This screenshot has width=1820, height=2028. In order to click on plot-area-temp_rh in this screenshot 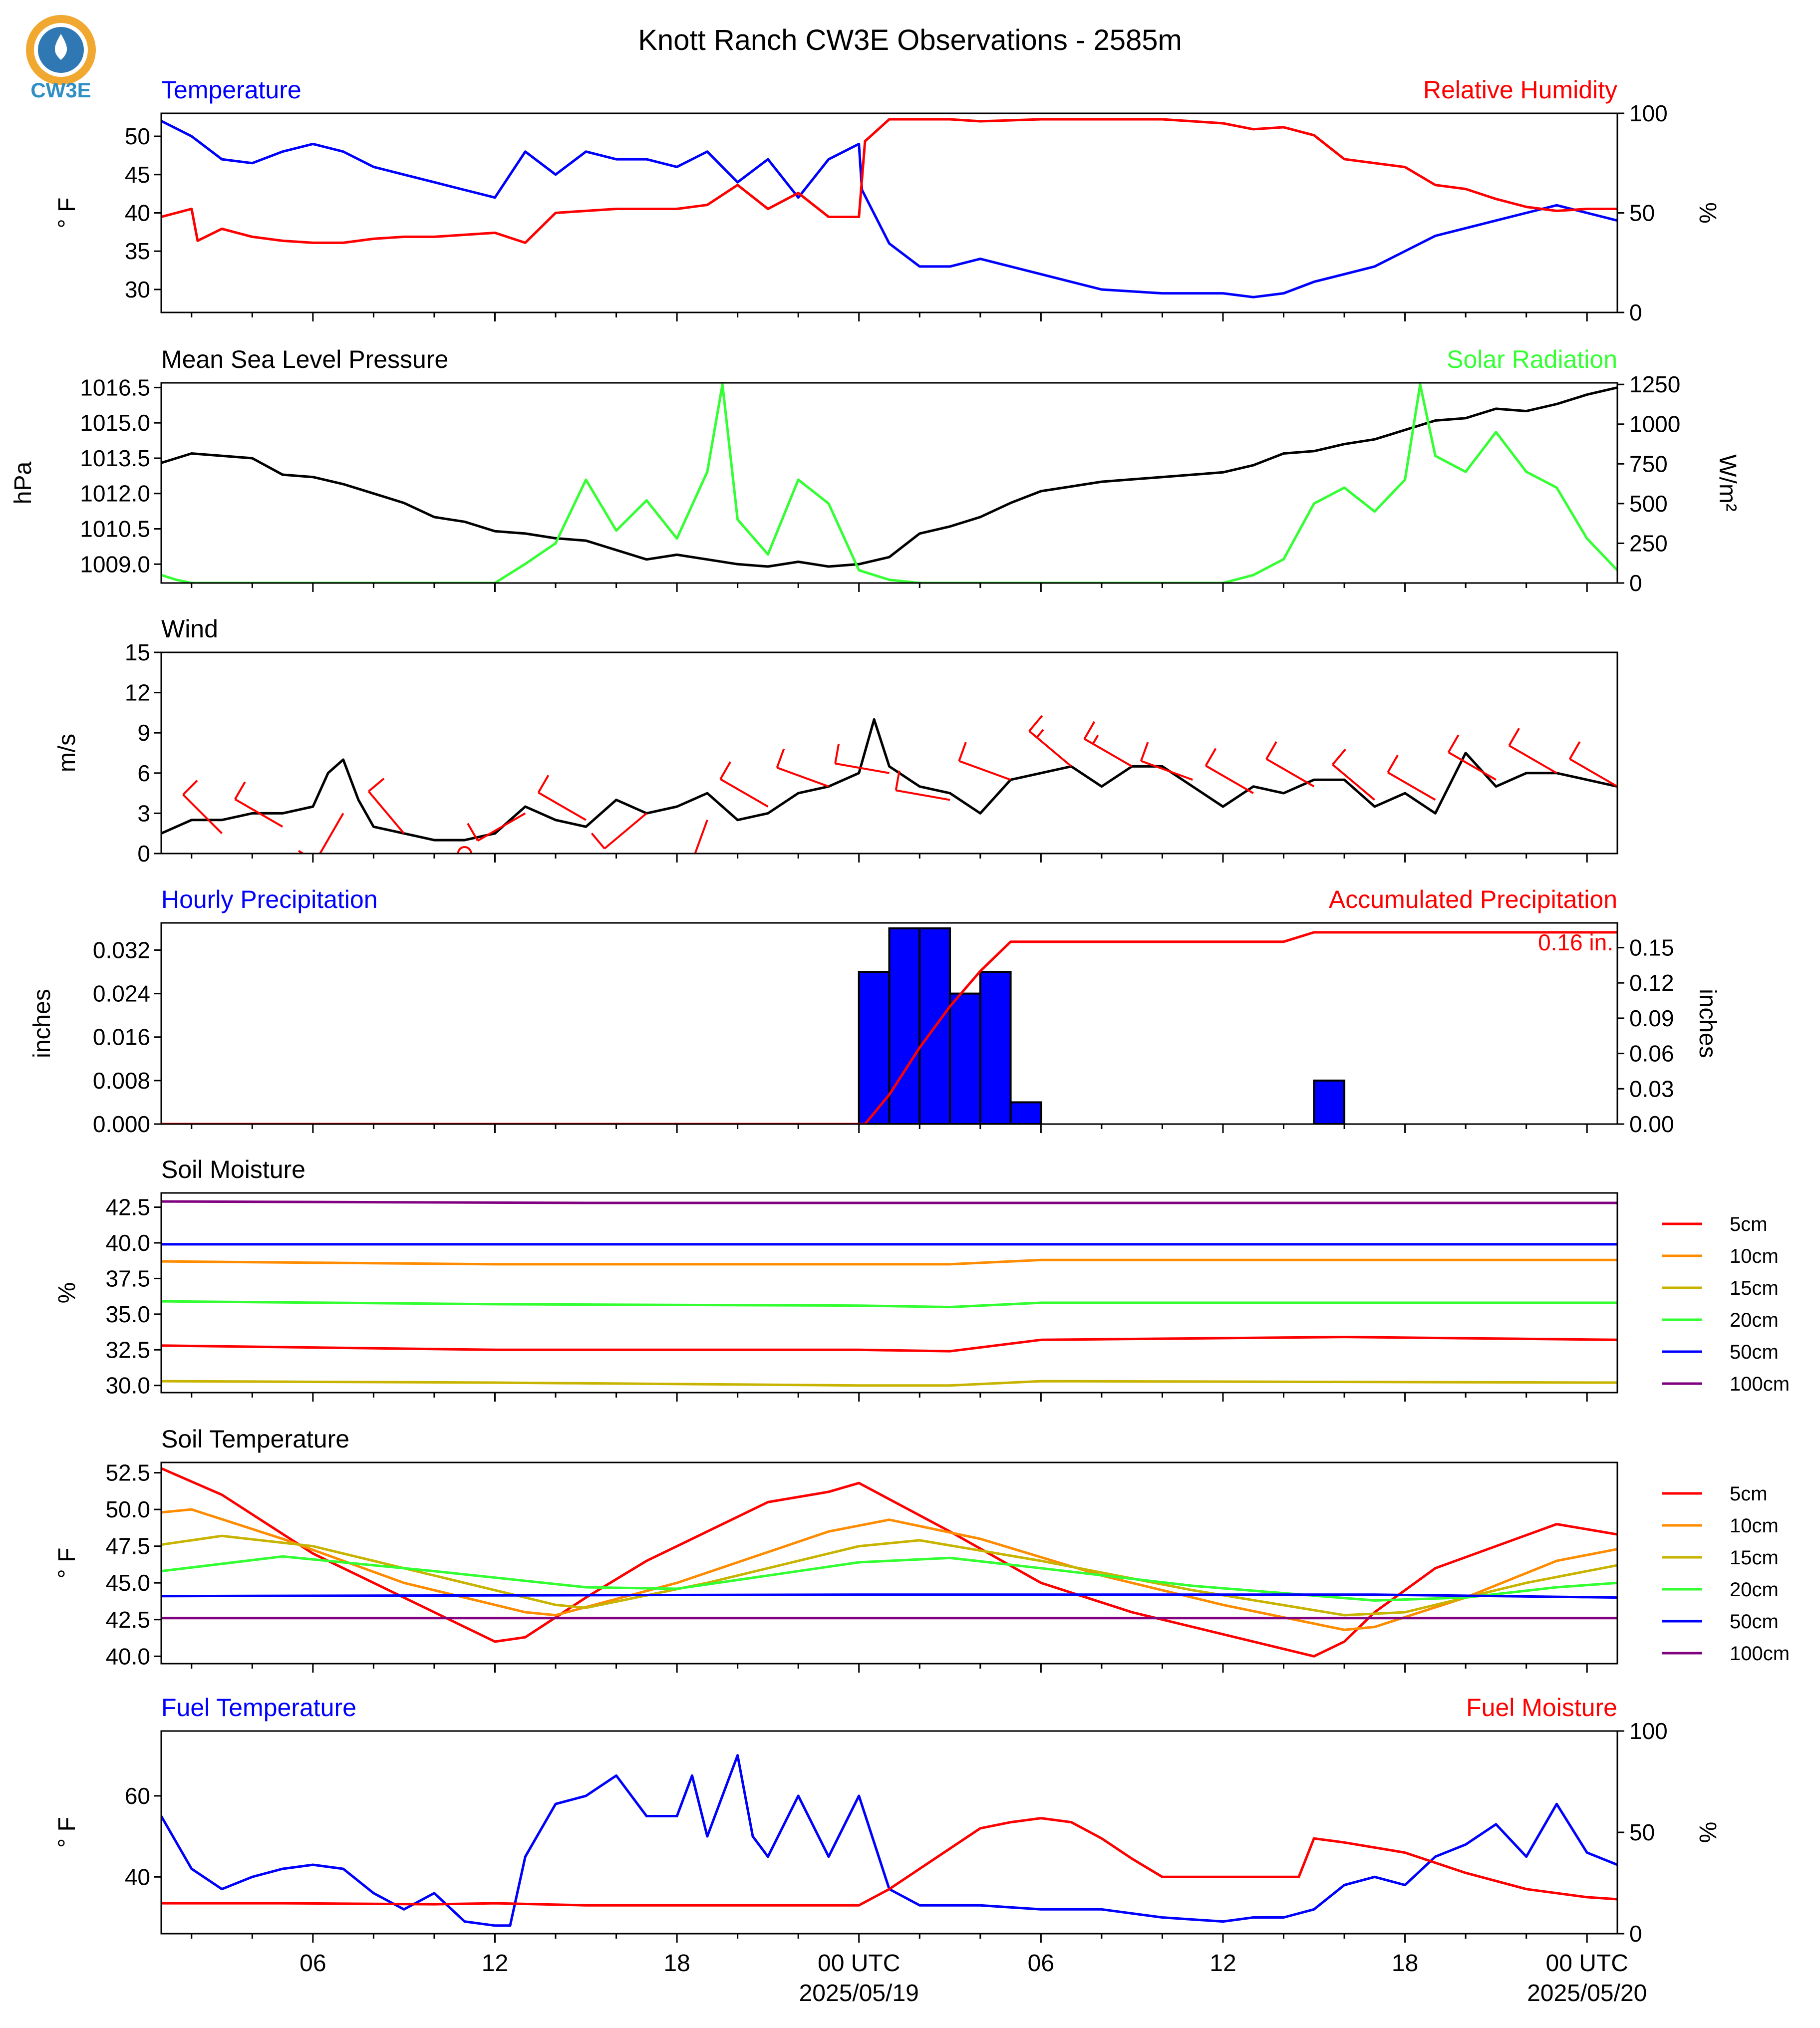, I will do `click(889, 208)`.